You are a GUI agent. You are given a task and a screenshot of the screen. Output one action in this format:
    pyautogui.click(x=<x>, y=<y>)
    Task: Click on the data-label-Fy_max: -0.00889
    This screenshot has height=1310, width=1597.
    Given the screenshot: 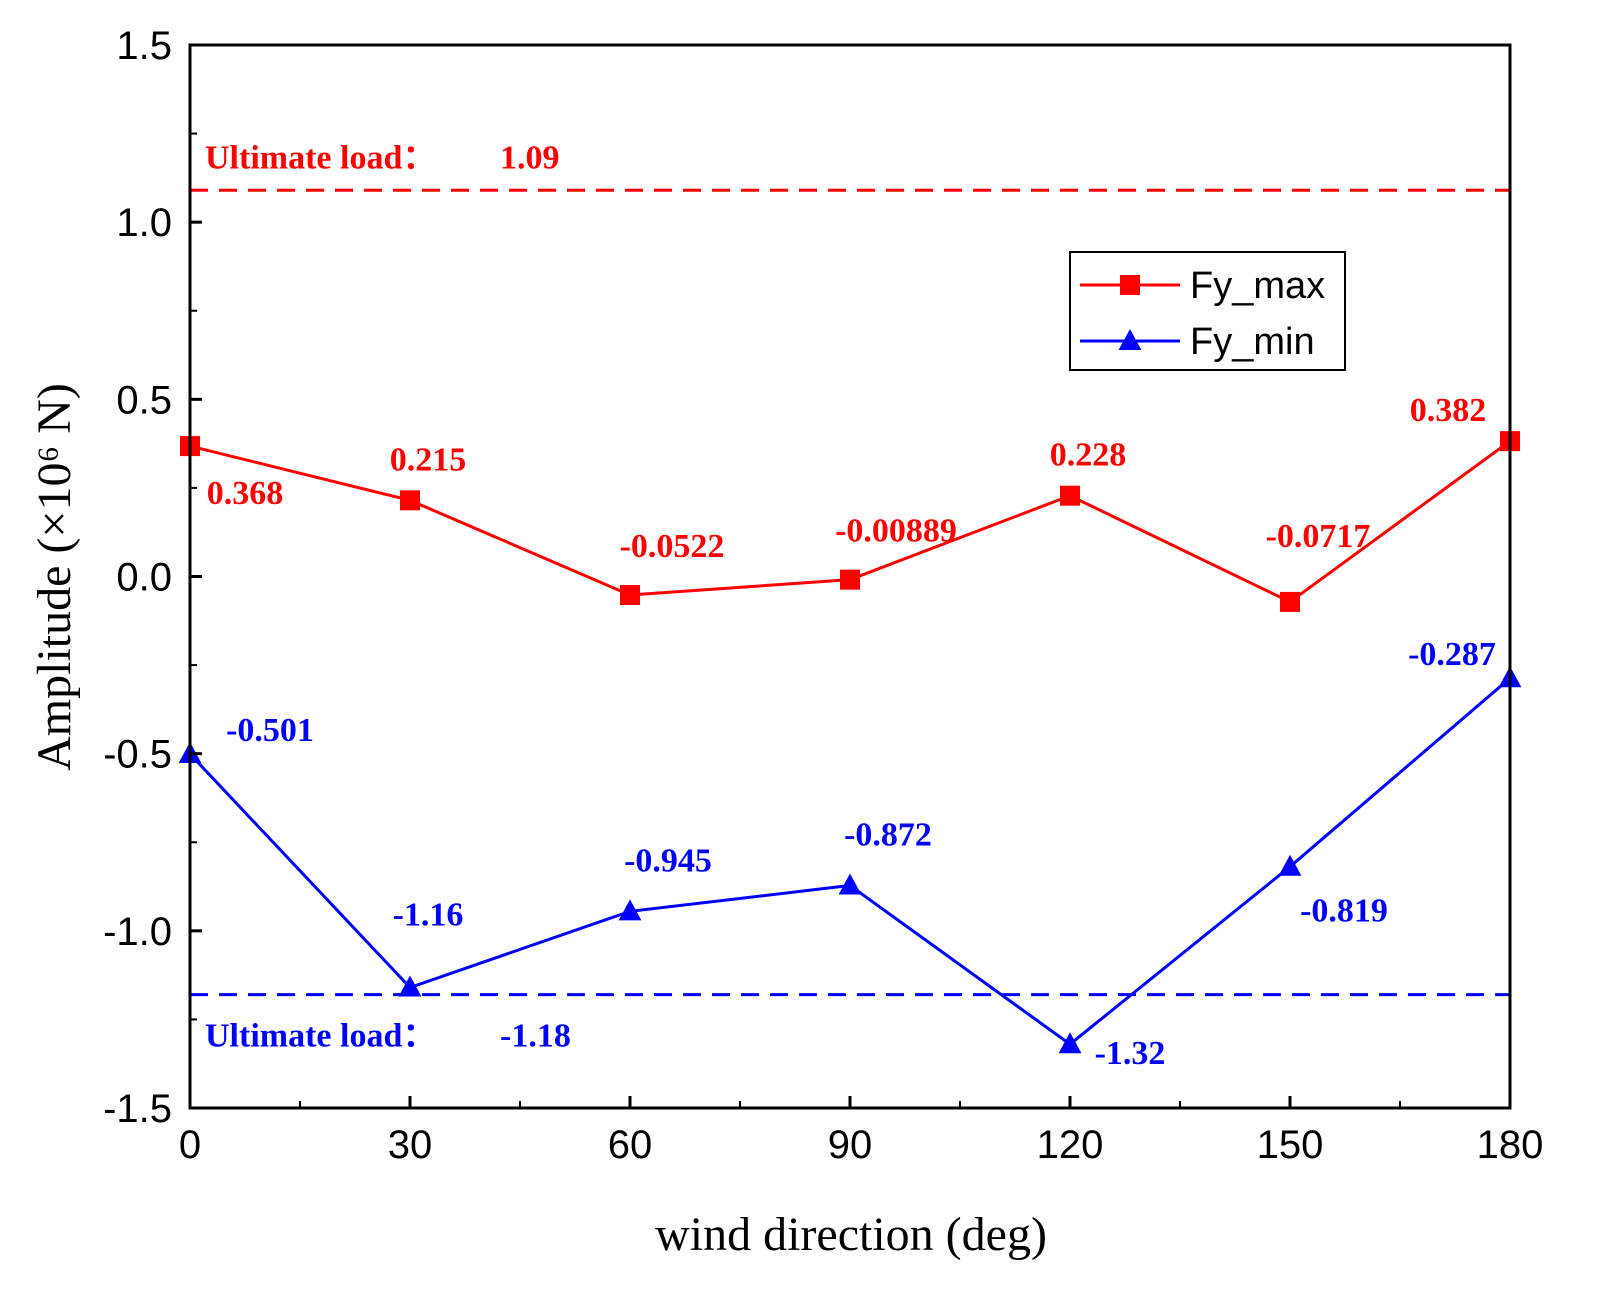 What is the action you would take?
    pyautogui.click(x=896, y=531)
    